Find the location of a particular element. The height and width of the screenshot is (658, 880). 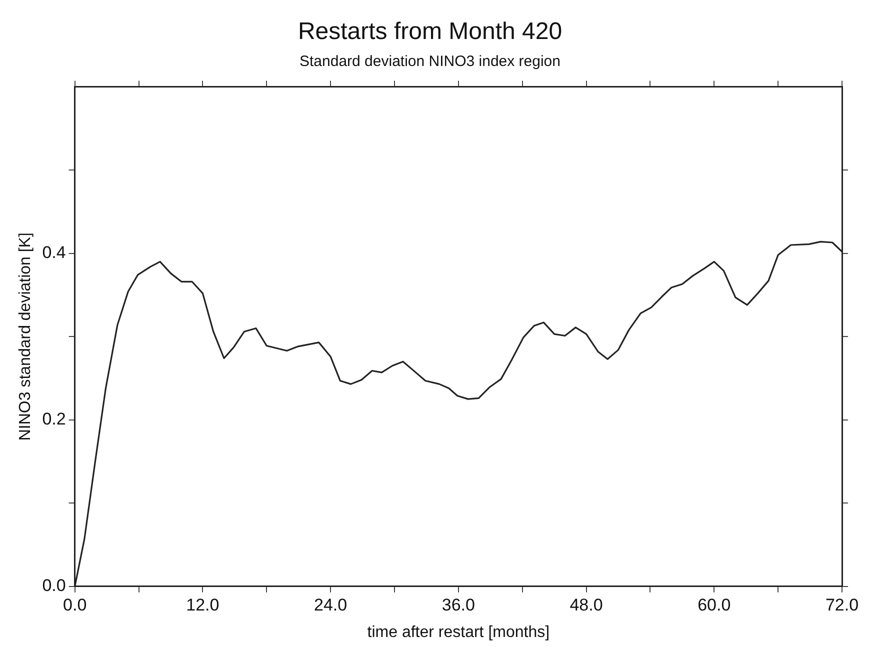

x-tick-label: 60.0 is located at coordinates (714, 604).